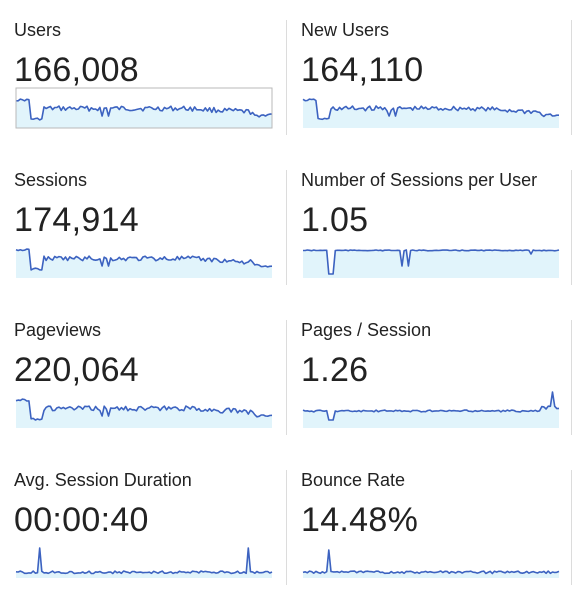 The width and height of the screenshot is (583, 610). I want to click on metric-label: Pageviews, so click(58, 330).